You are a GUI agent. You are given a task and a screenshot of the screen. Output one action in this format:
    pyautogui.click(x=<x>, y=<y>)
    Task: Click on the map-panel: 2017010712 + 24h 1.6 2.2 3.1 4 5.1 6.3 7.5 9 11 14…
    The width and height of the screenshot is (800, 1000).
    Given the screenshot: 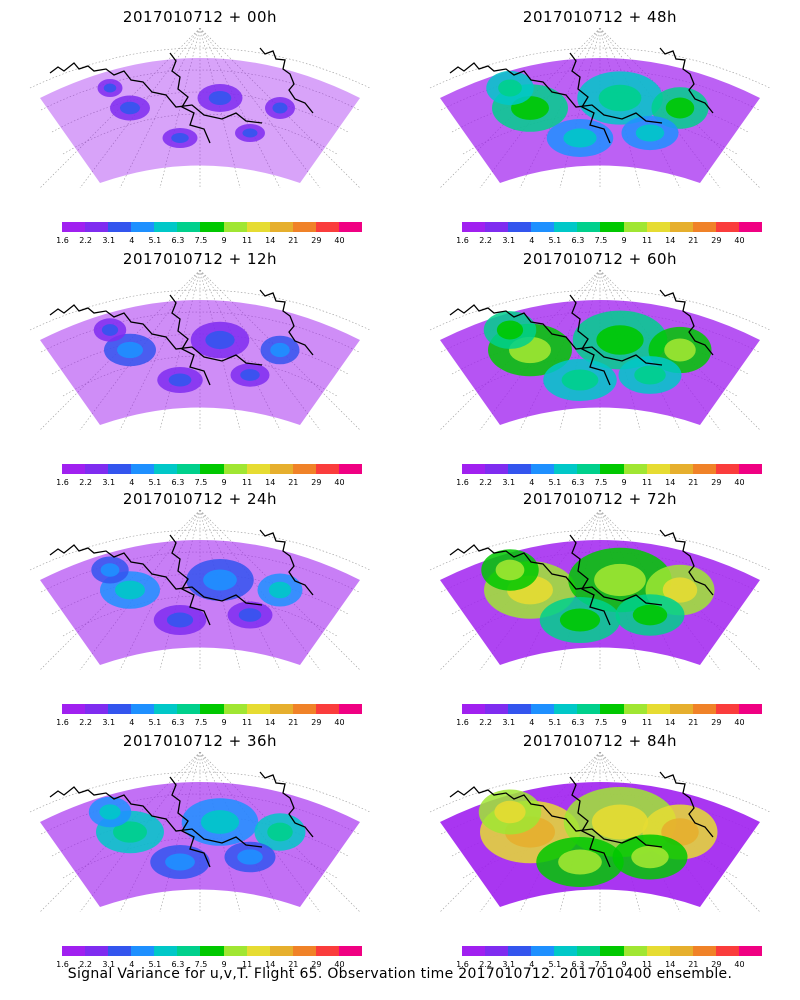 What is the action you would take?
    pyautogui.click(x=200, y=604)
    